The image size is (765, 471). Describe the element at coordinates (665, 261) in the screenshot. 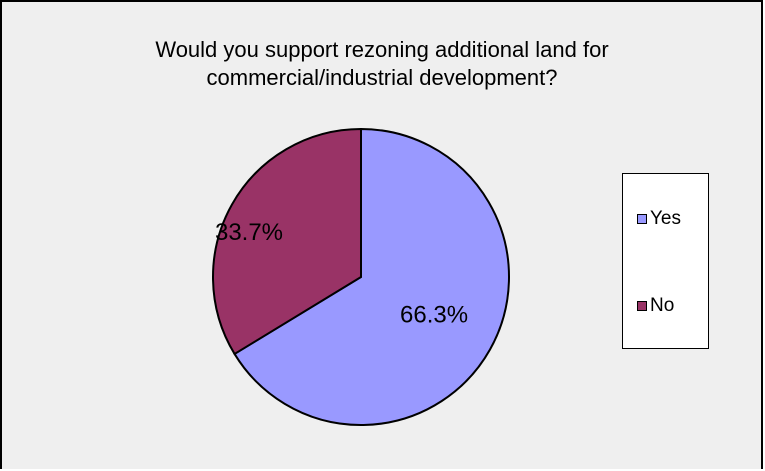

I see `legend: Yes No` at that location.